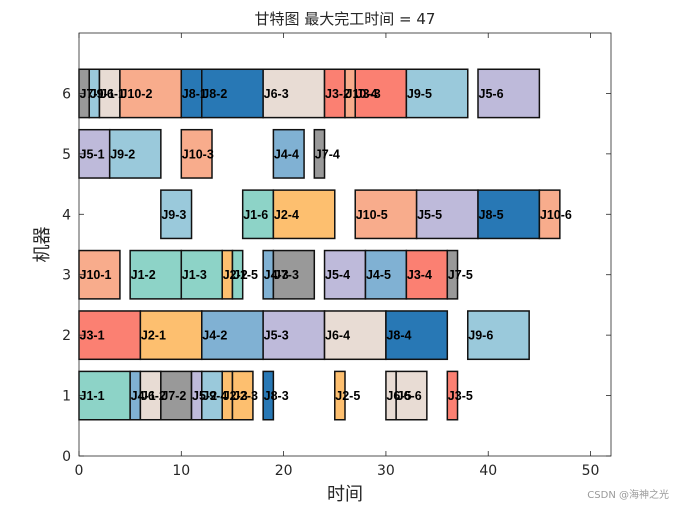 The width and height of the screenshot is (675, 509). What do you see at coordinates (398, 336) in the screenshot?
I see `gantt-bar-label: J8-4` at bounding box center [398, 336].